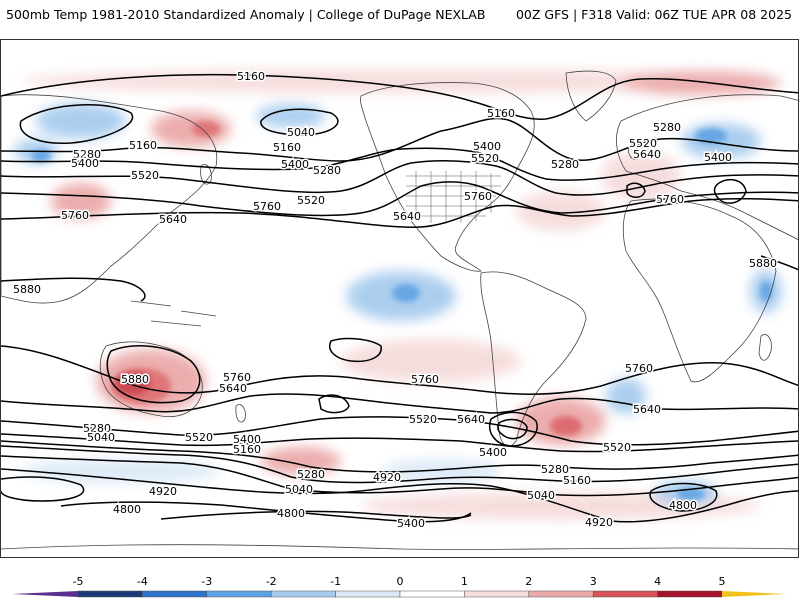 The width and height of the screenshot is (800, 600). I want to click on colorbar-tick-label: -2, so click(271, 581).